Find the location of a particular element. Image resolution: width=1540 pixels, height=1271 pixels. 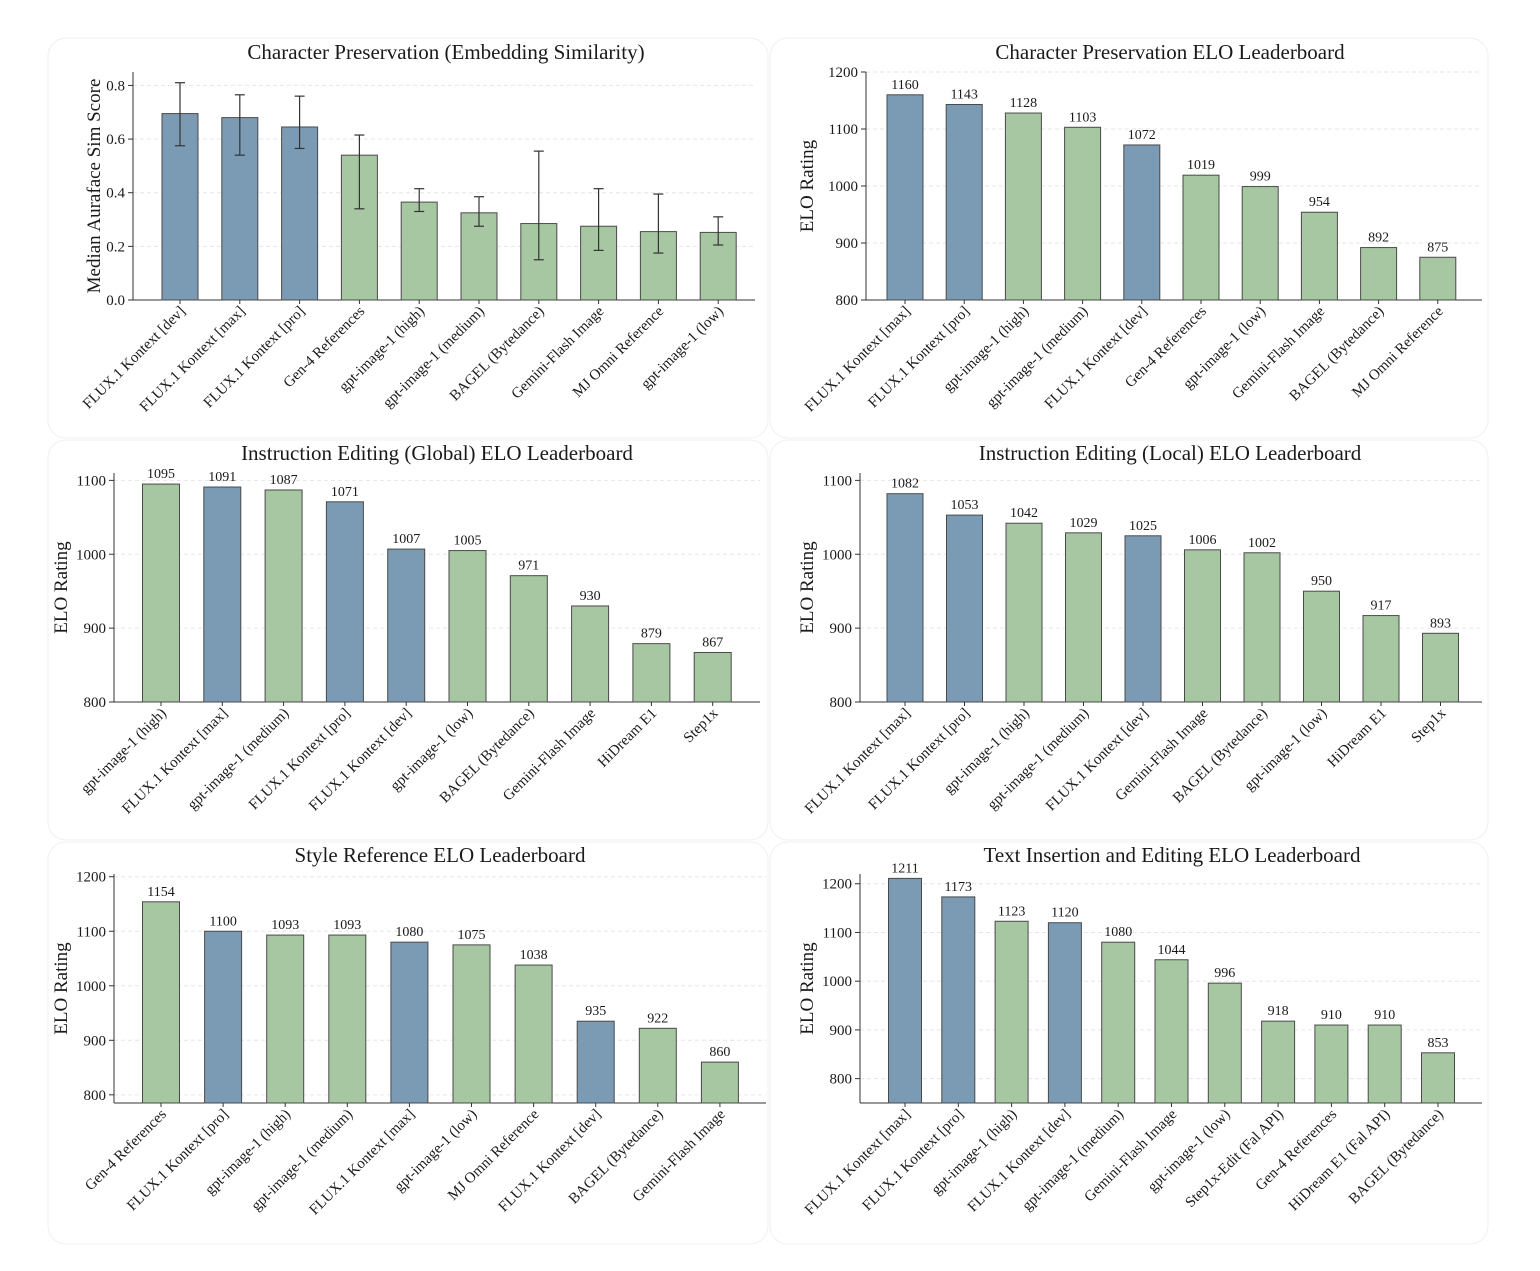

data-label: 1005 is located at coordinates (468, 541).